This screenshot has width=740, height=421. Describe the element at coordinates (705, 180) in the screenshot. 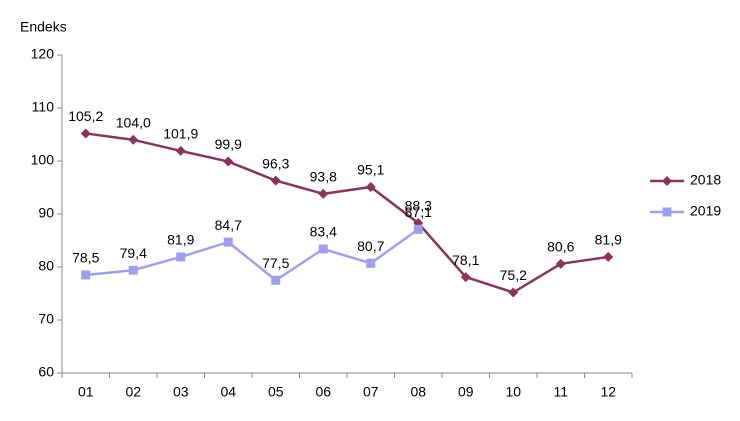

I see `legend-label: 2018` at that location.